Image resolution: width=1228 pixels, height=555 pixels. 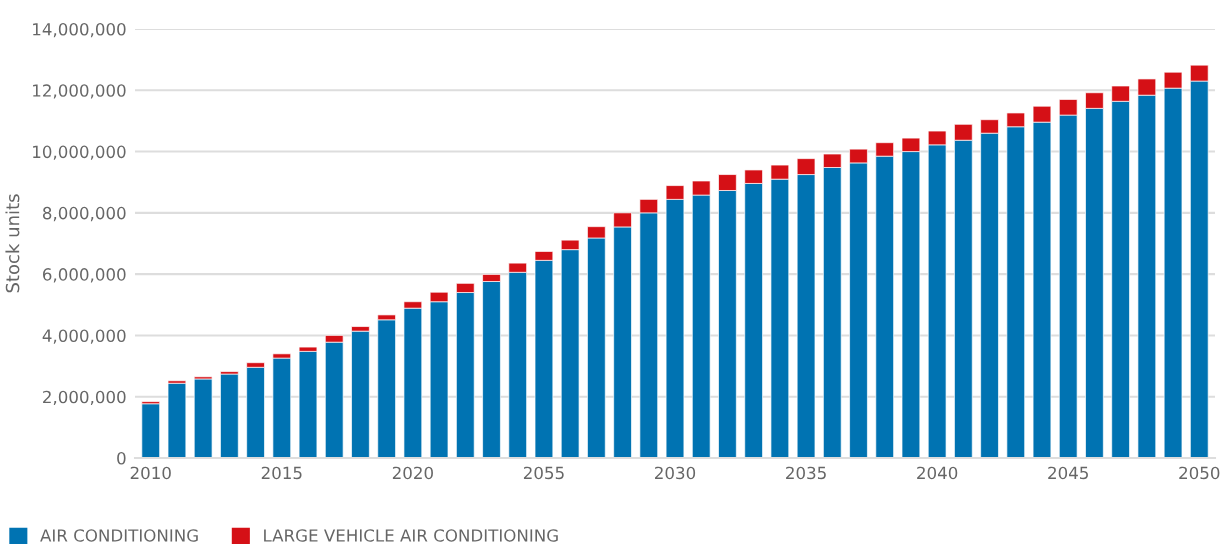 What do you see at coordinates (281, 473) in the screenshot?
I see `x-tick-label: 2015` at bounding box center [281, 473].